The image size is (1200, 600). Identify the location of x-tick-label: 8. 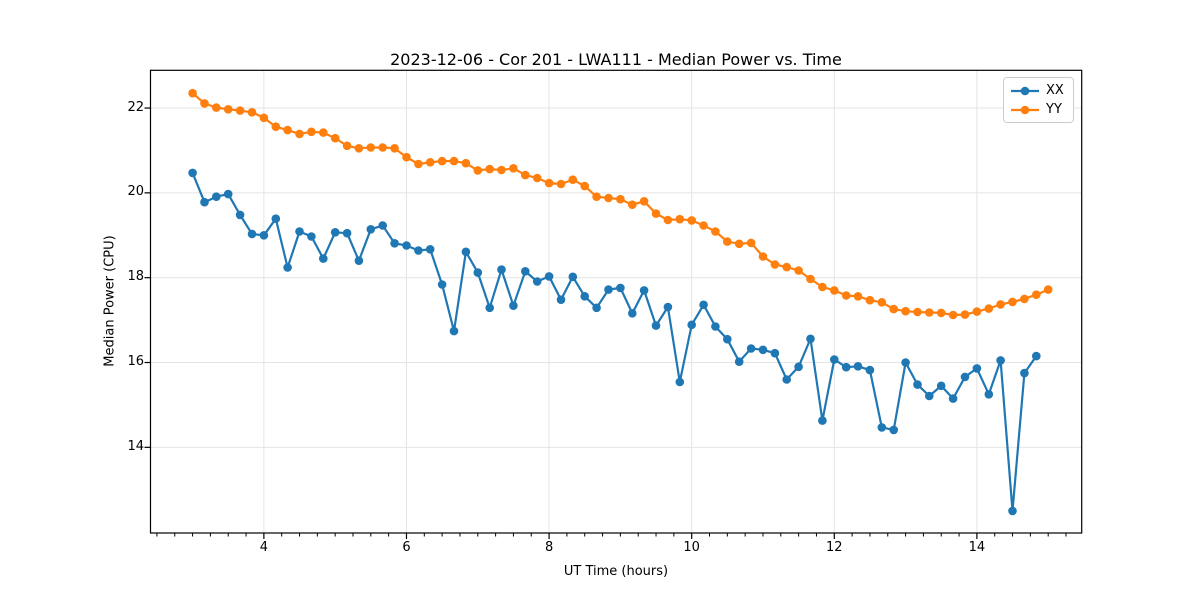
(549, 547).